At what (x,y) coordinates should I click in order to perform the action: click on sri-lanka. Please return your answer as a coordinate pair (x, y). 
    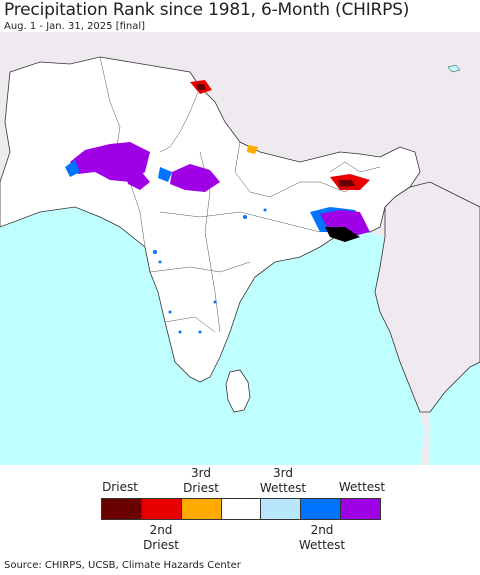
    Looking at the image, I should click on (238, 391).